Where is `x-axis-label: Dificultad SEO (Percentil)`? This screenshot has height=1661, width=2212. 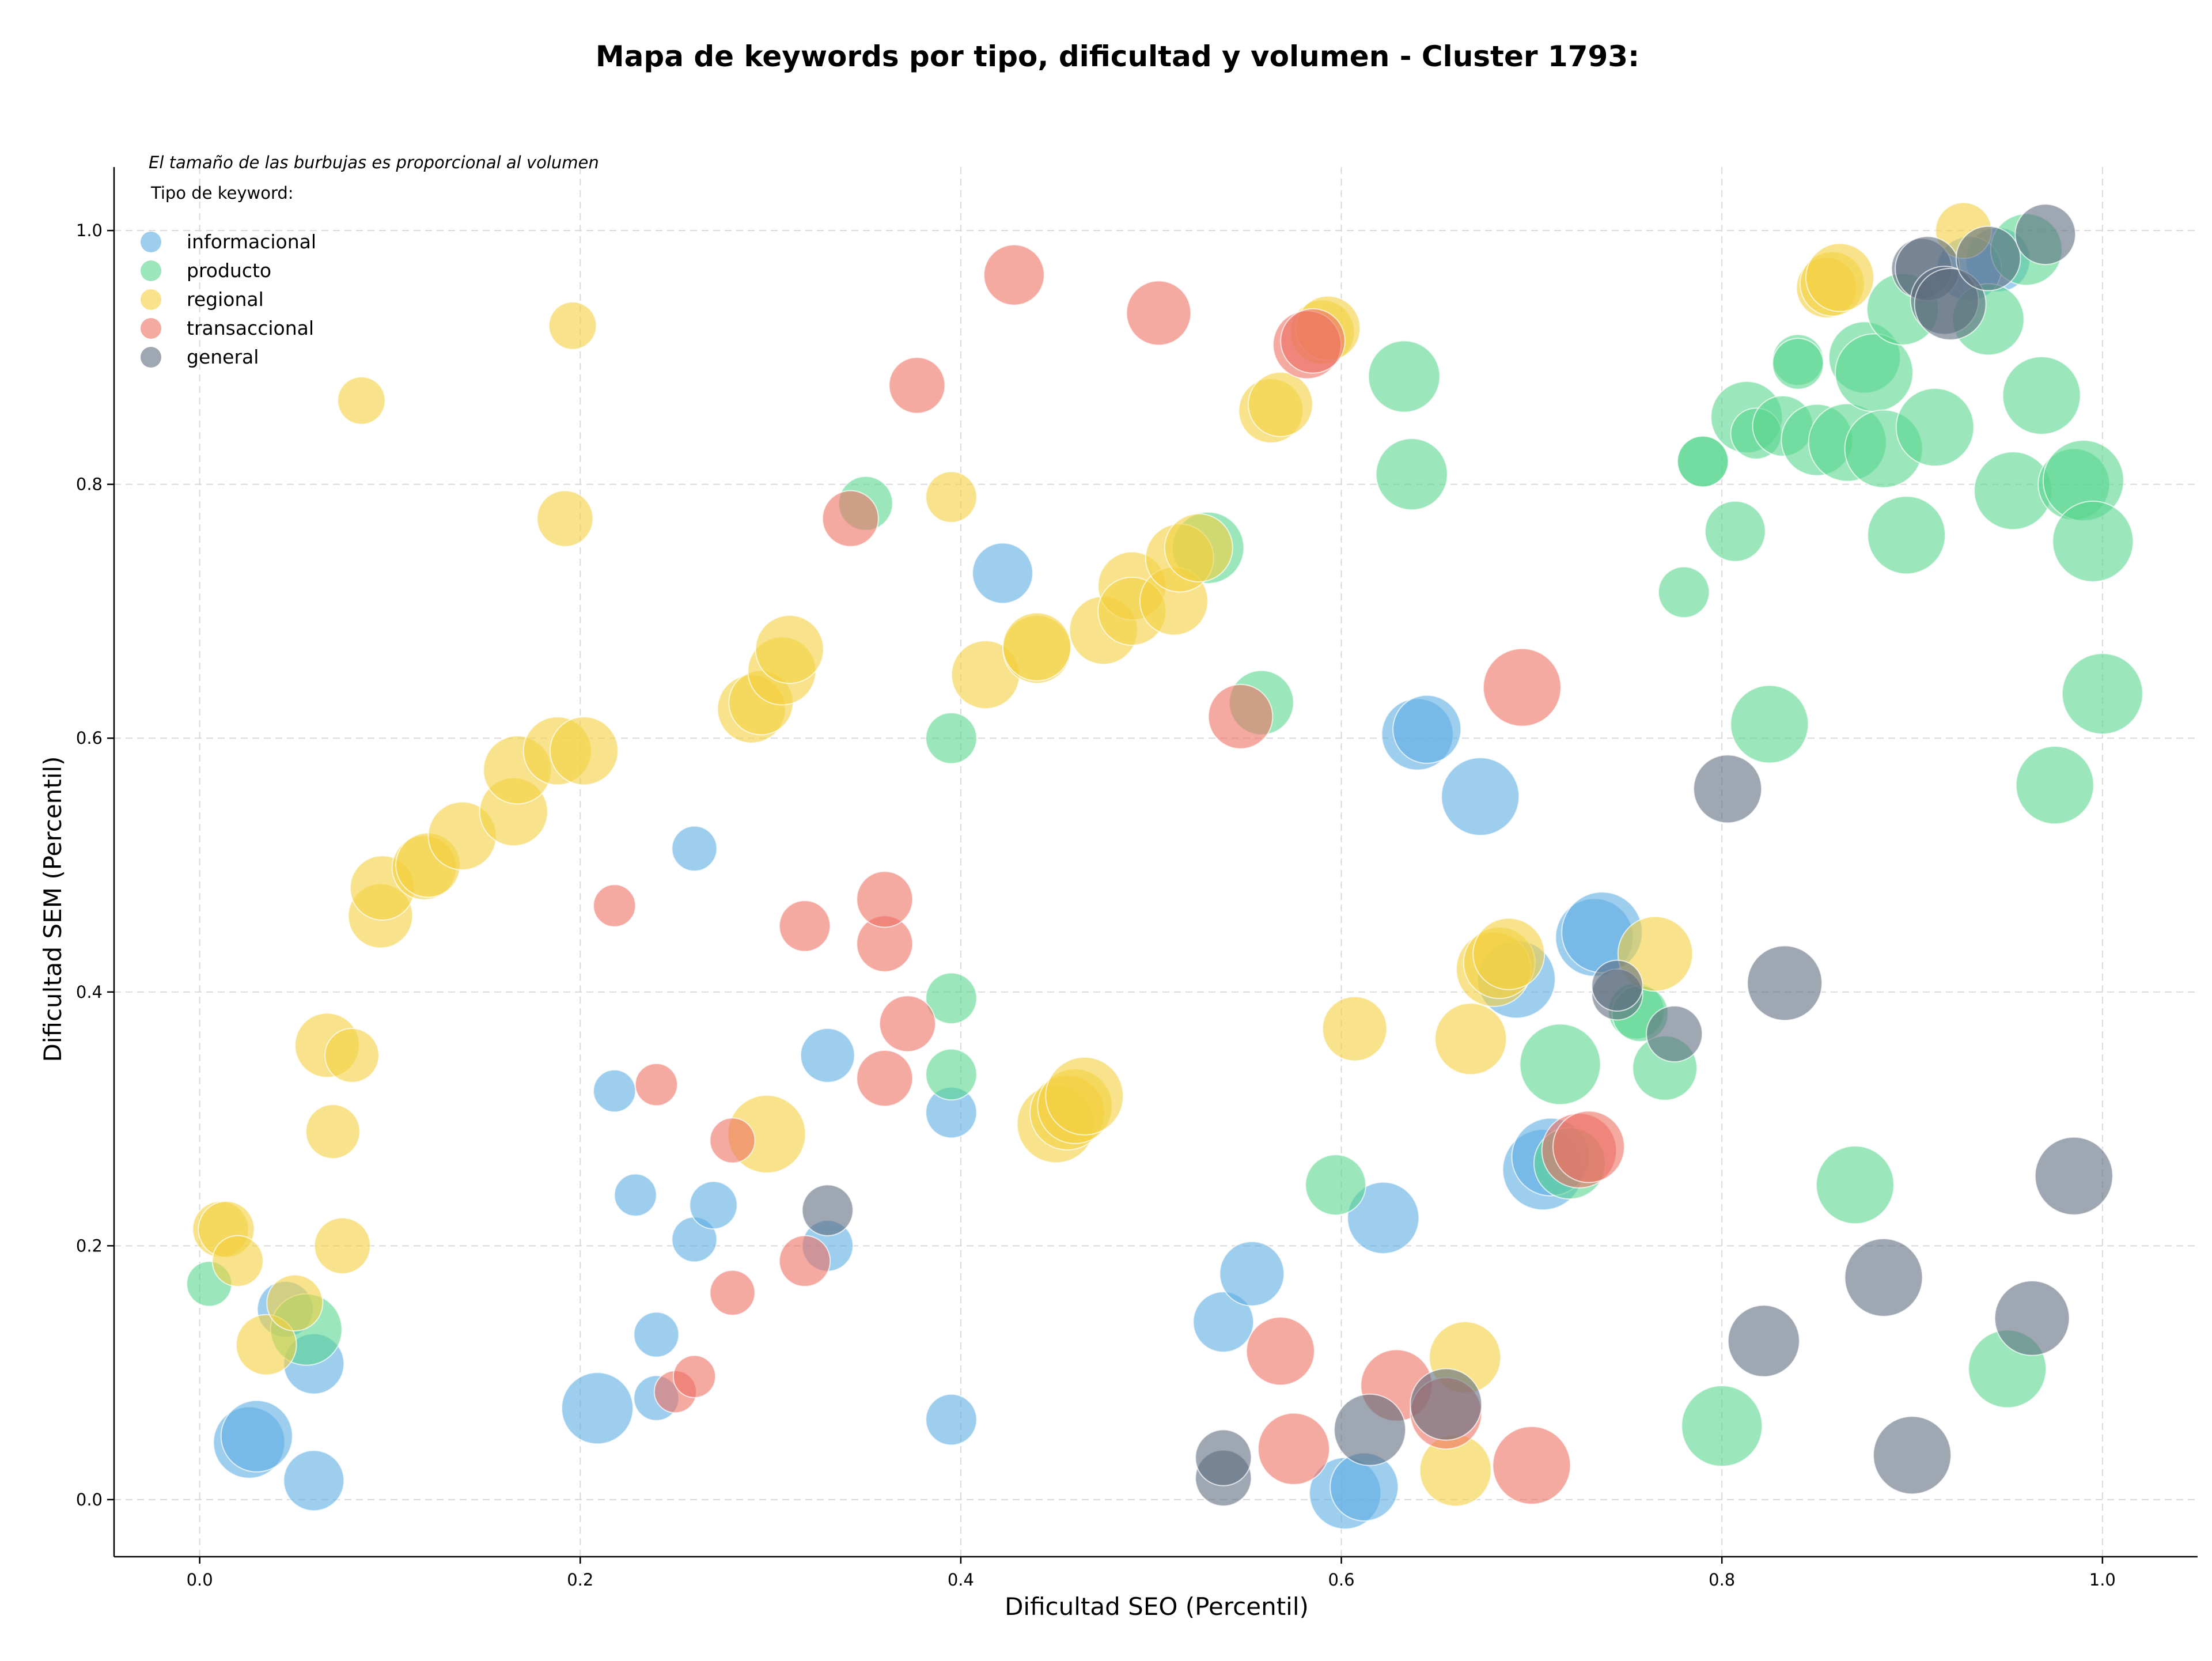 x-axis-label: Dificultad SEO (Percentil) is located at coordinates (1157, 1606).